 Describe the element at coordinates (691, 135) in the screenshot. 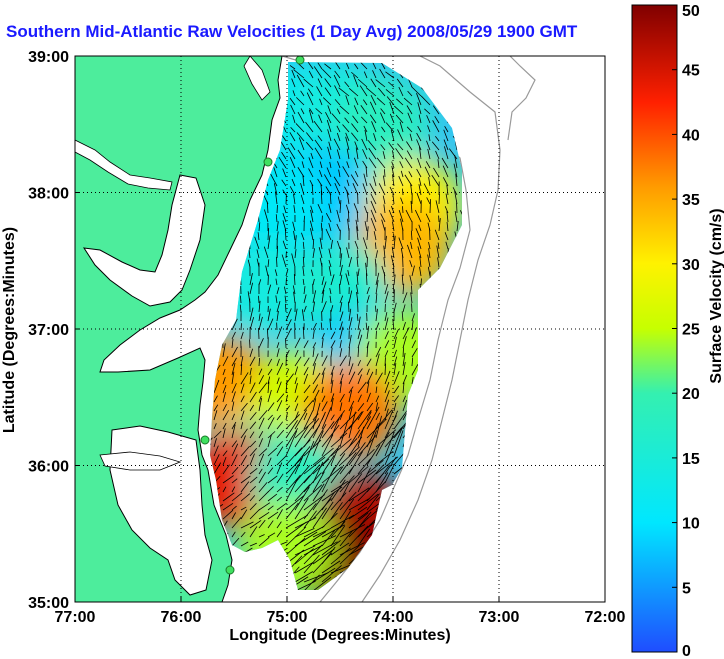

I see `colorbar-tick-label: 40` at that location.